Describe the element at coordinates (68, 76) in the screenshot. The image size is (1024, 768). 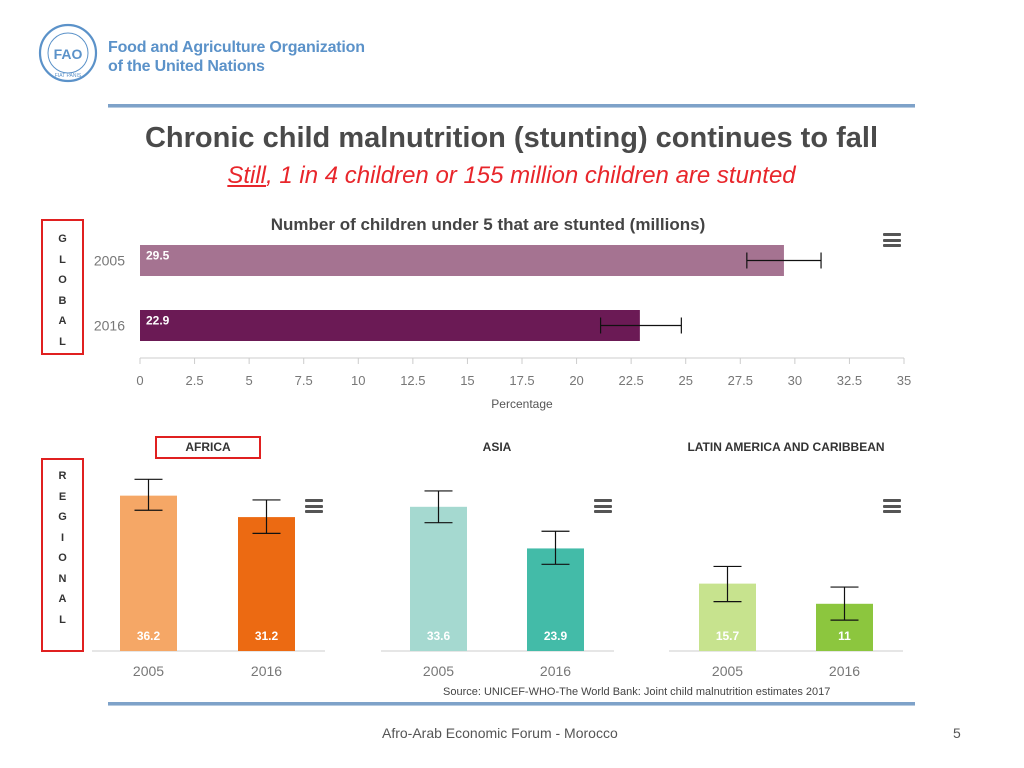
I see `logo-bottom-text: FIAT PANIS` at that location.